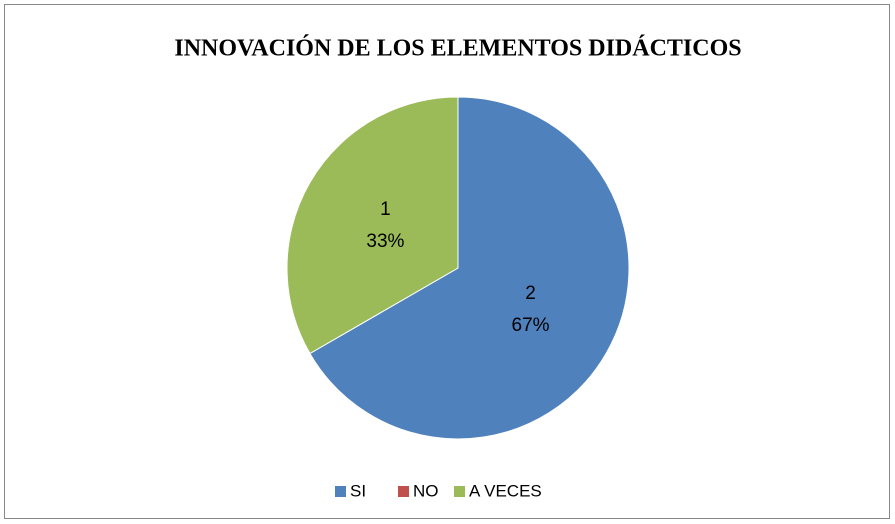  I want to click on data-label: 1, so click(385, 209).